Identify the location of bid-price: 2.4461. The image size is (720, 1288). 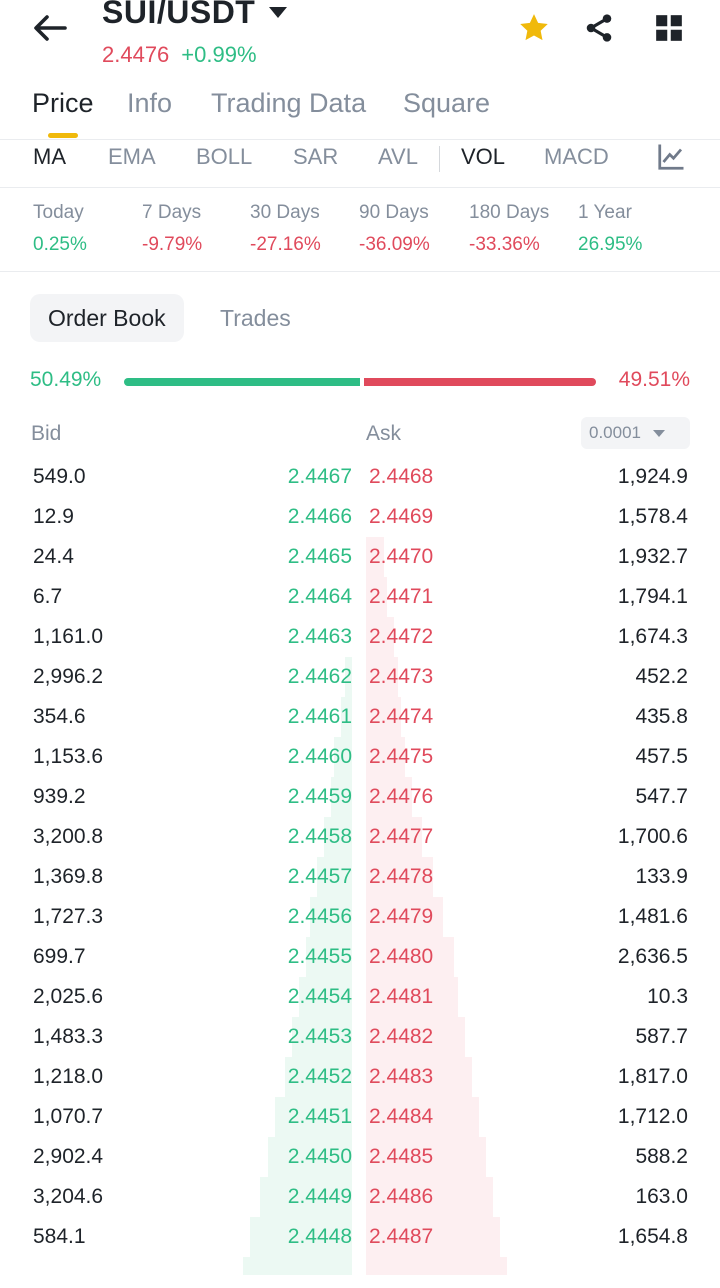
(319, 716).